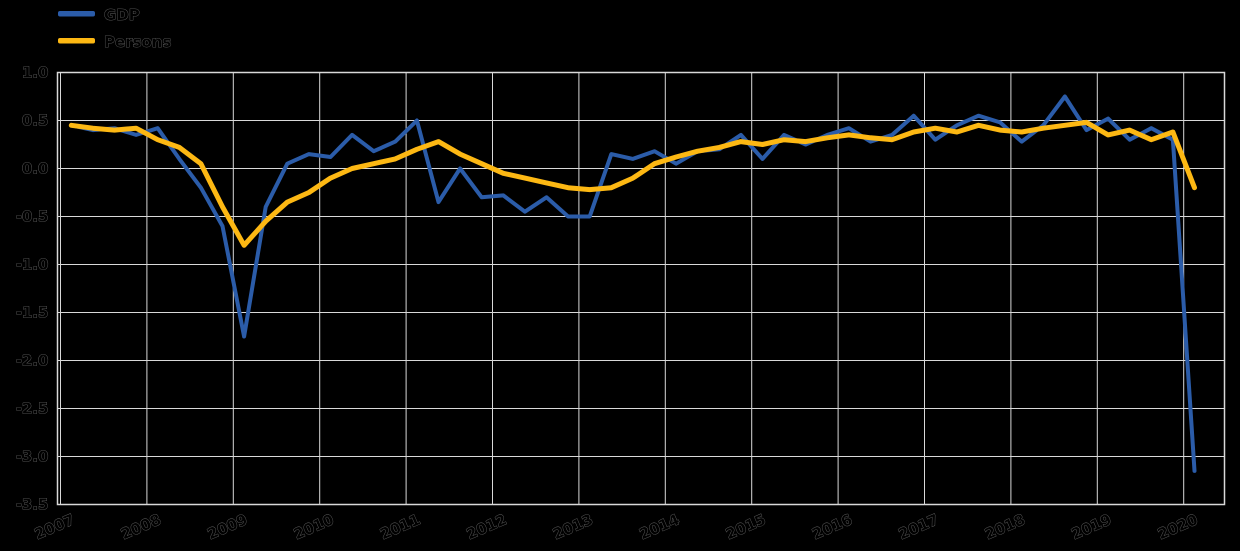  Describe the element at coordinates (32, 217) in the screenshot. I see `y-tick-label: -0.5` at that location.